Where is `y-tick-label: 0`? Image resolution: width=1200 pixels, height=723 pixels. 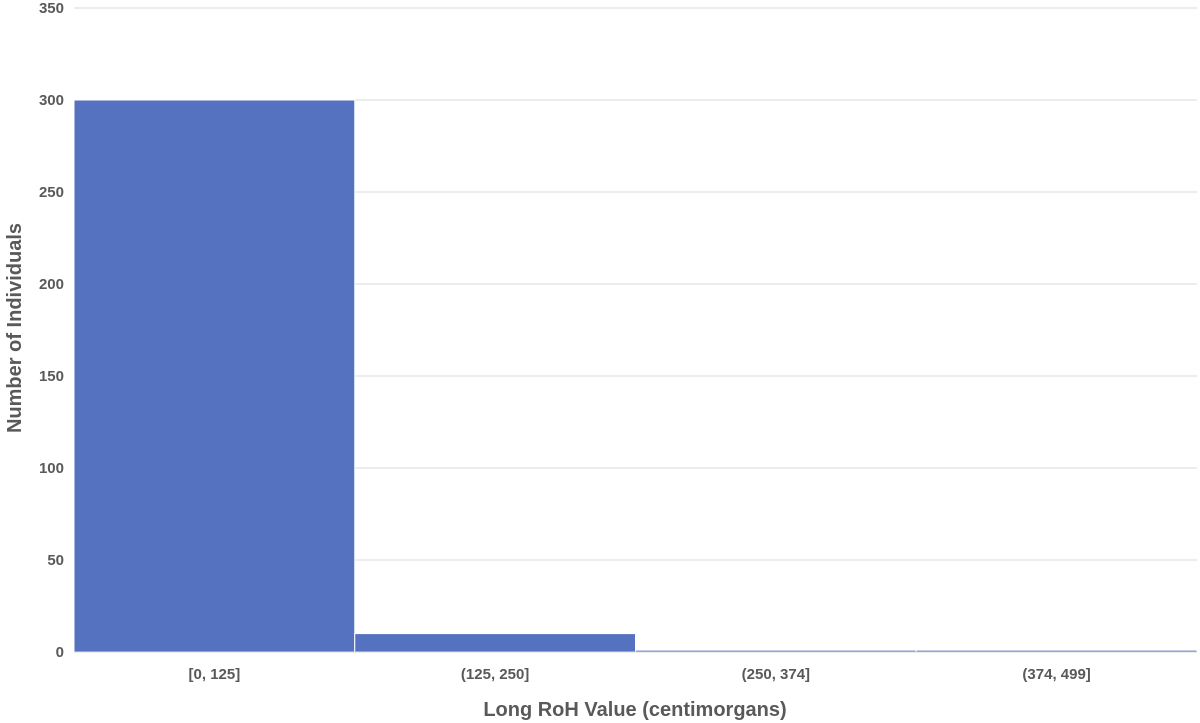
y-tick-label: 0 is located at coordinates (60, 652).